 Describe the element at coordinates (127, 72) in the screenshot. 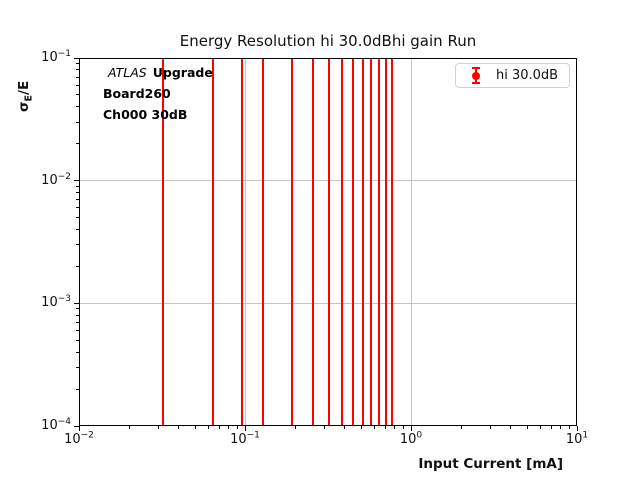

I see `experiment-name: ATLAS` at that location.